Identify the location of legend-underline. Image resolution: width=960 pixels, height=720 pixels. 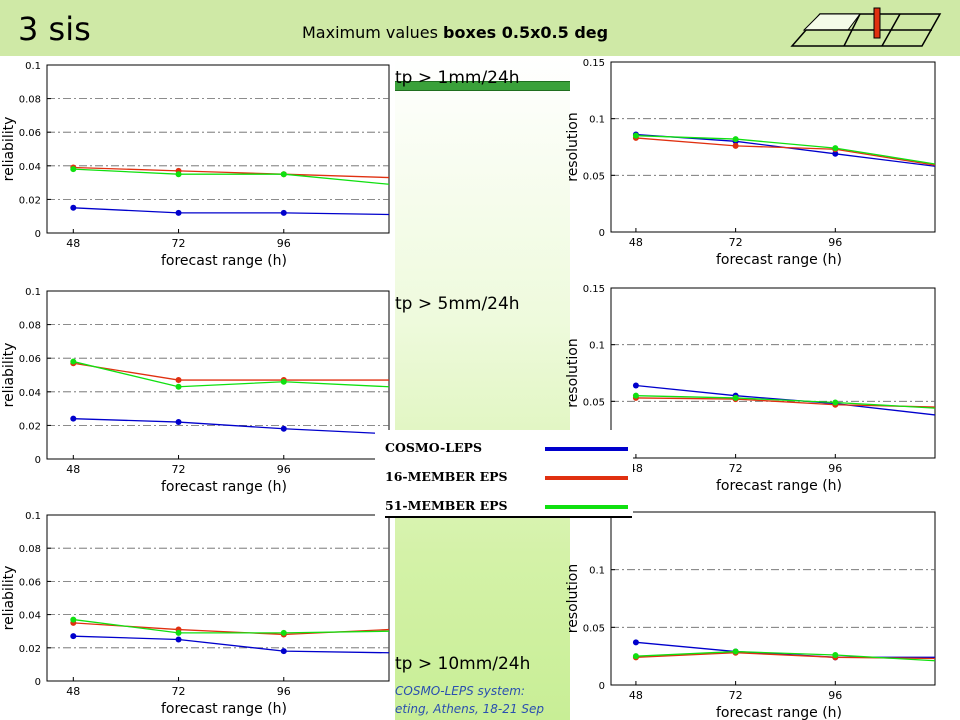
(508, 517).